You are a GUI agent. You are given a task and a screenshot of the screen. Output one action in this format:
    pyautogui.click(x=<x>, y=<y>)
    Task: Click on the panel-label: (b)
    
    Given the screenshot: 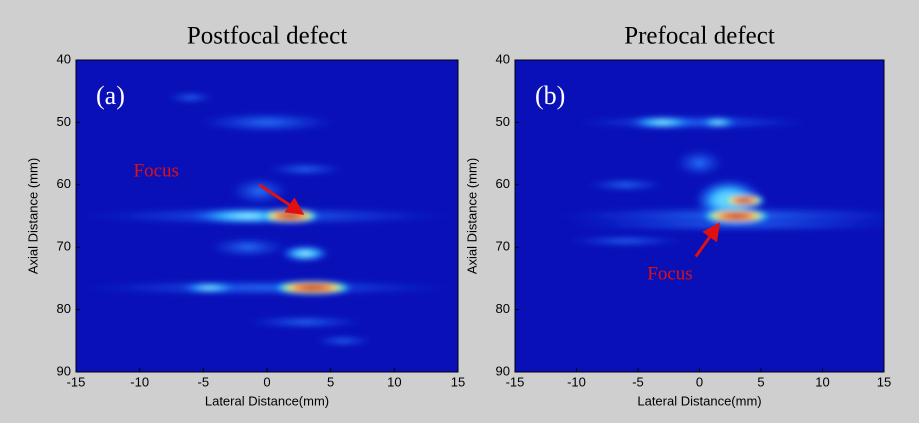 What is the action you would take?
    pyautogui.click(x=550, y=95)
    